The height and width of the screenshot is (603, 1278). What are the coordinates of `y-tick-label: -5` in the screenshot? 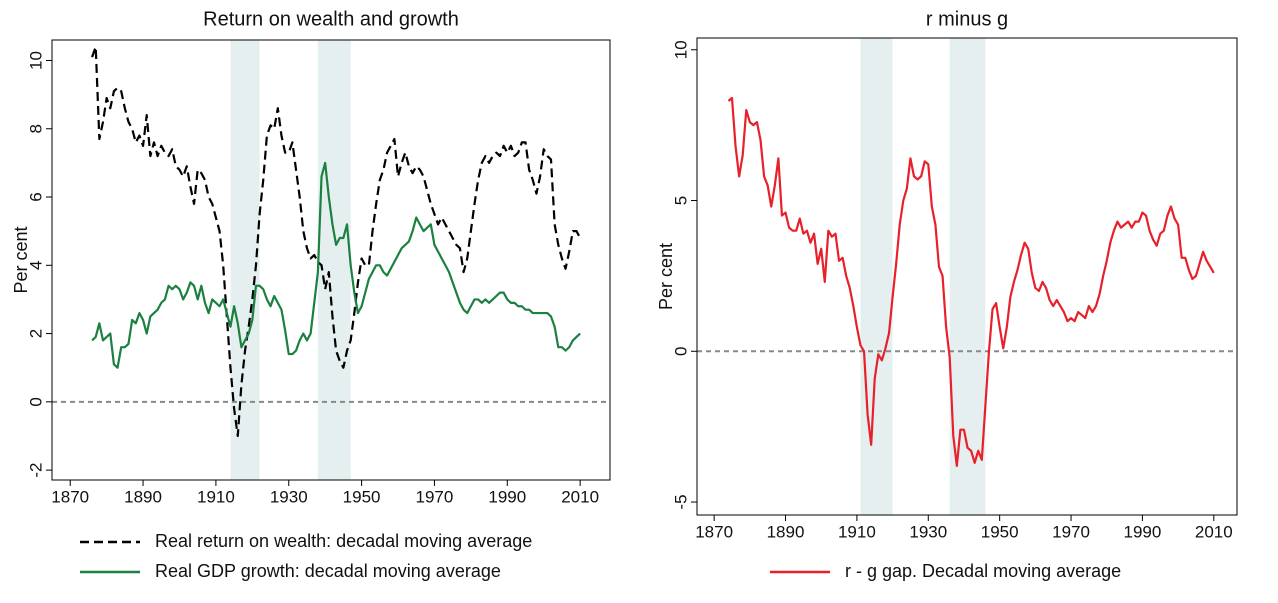 It's located at (680, 501).